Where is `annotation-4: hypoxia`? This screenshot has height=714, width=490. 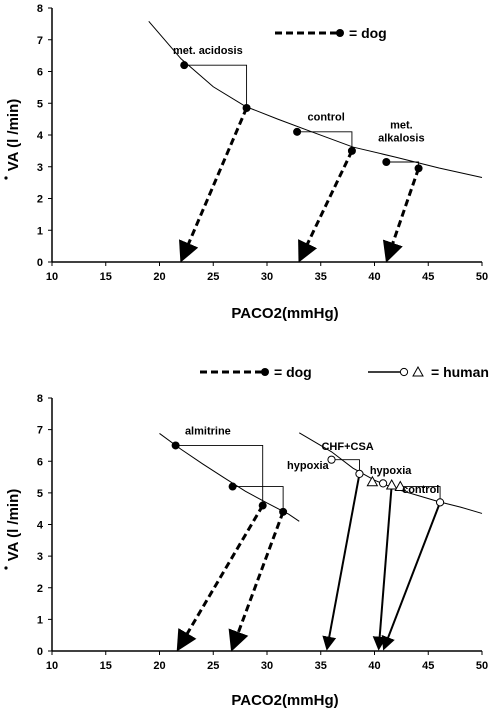
annotation-4: hypoxia is located at coordinates (391, 471).